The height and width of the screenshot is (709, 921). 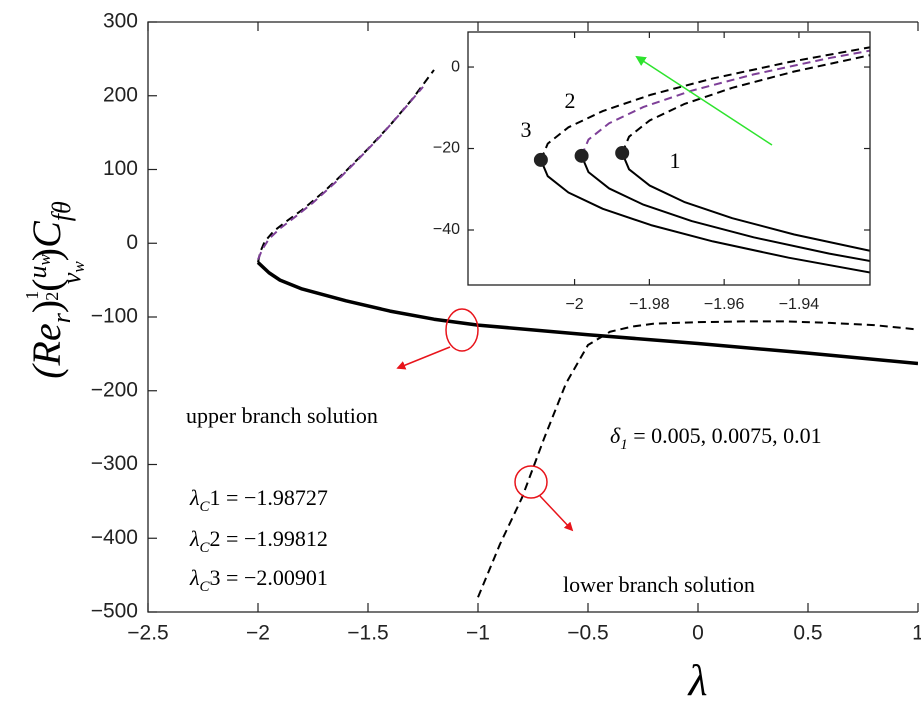 I want to click on plot-area, so click(x=701, y=160).